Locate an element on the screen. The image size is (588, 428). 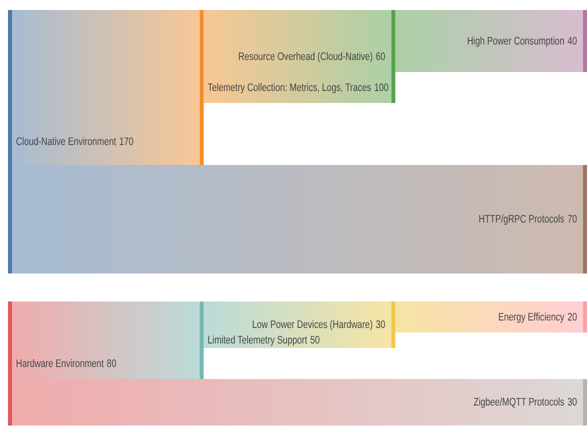
data-label: 60 is located at coordinates (381, 56).